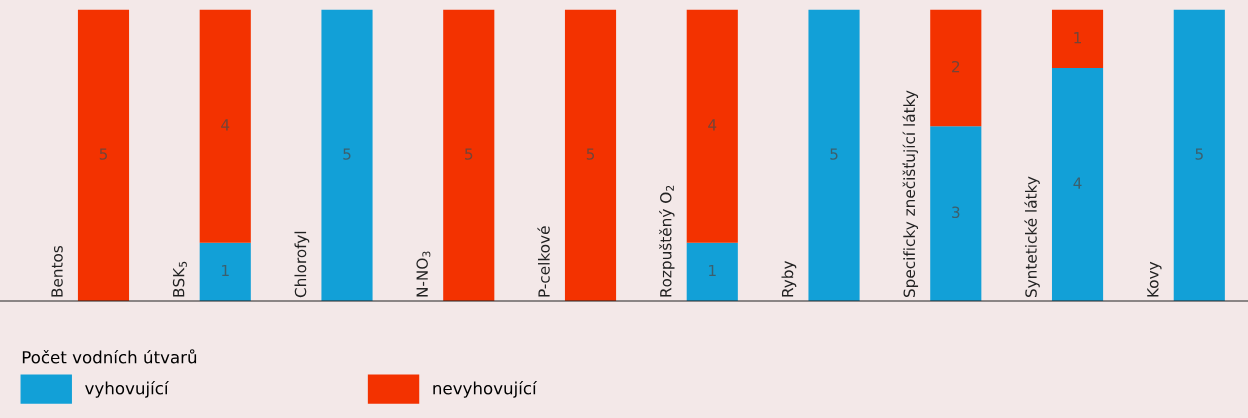  I want to click on x-tick-label: Rozpuštěný O$_{2}$, so click(667, 241).